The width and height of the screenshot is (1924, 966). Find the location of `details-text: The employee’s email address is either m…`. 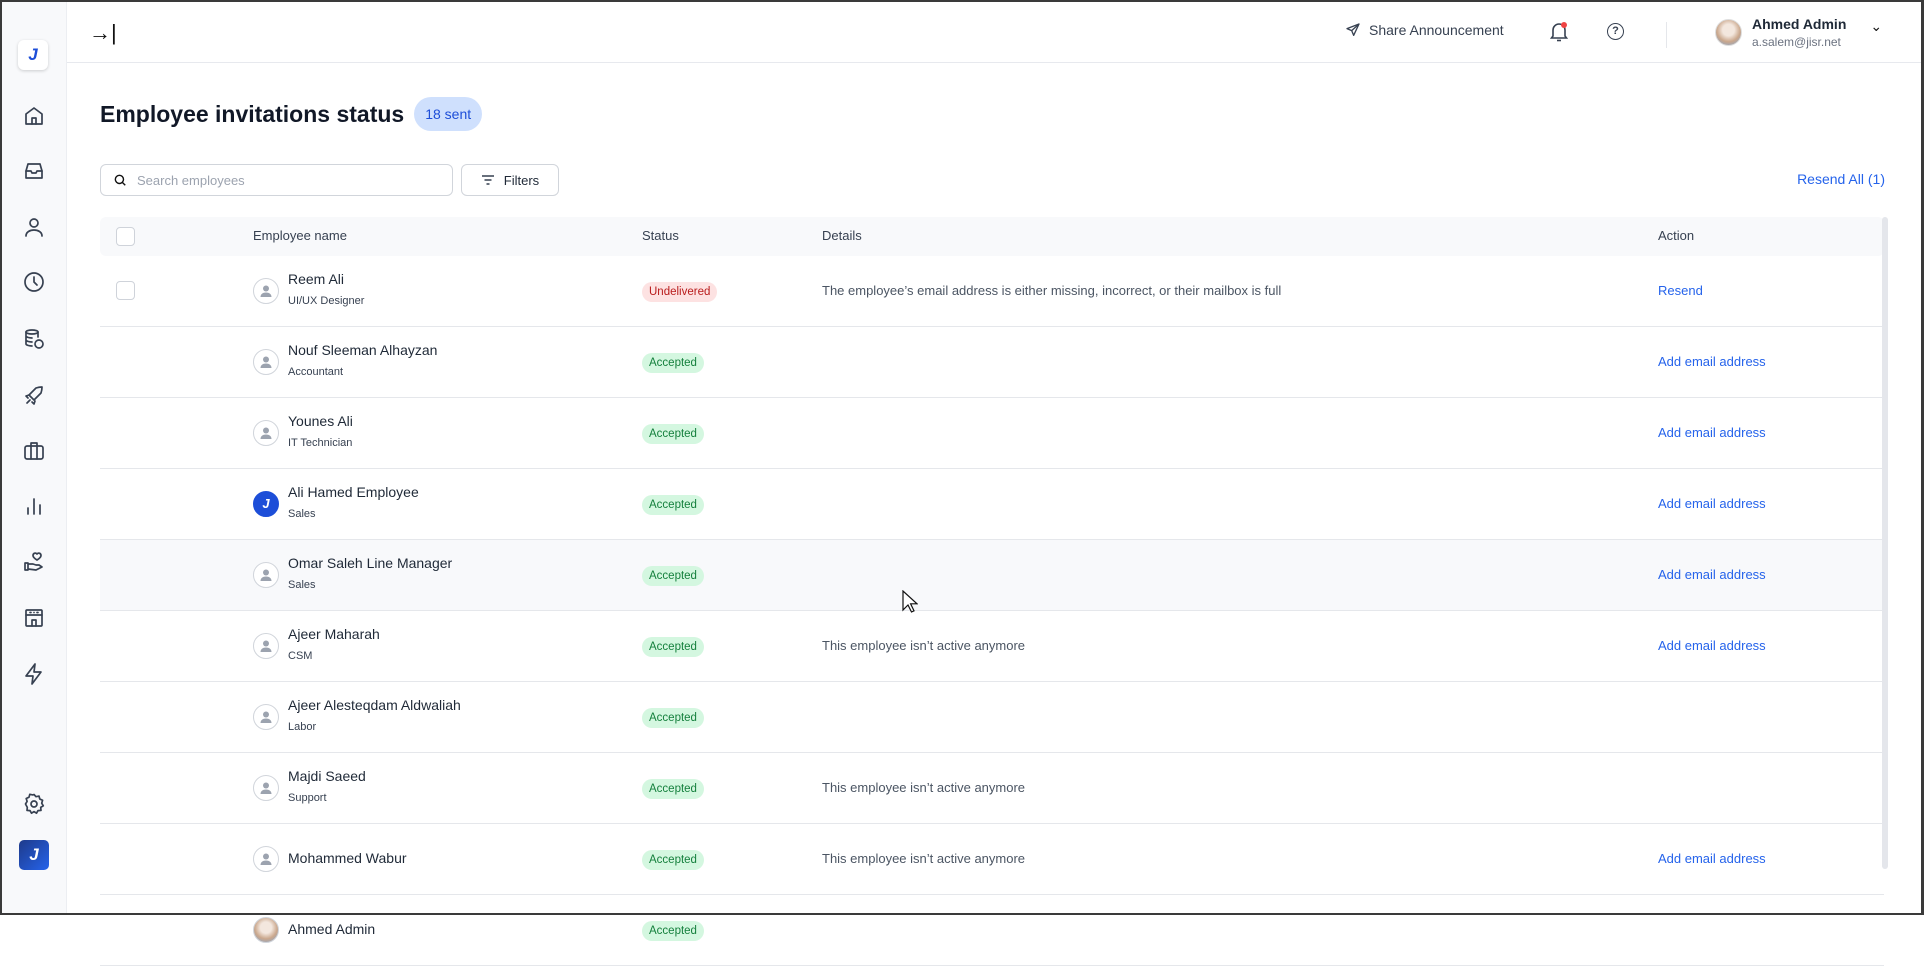

details-text: The employee’s email address is either m… is located at coordinates (1052, 290).